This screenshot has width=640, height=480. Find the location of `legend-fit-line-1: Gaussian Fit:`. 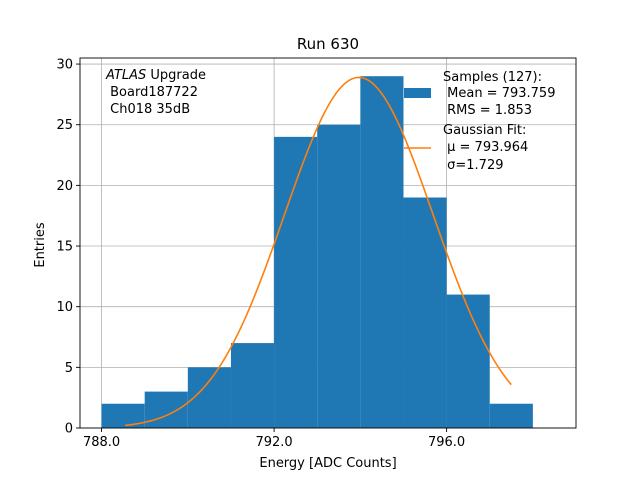

legend-fit-line-1: Gaussian Fit: is located at coordinates (484, 130).